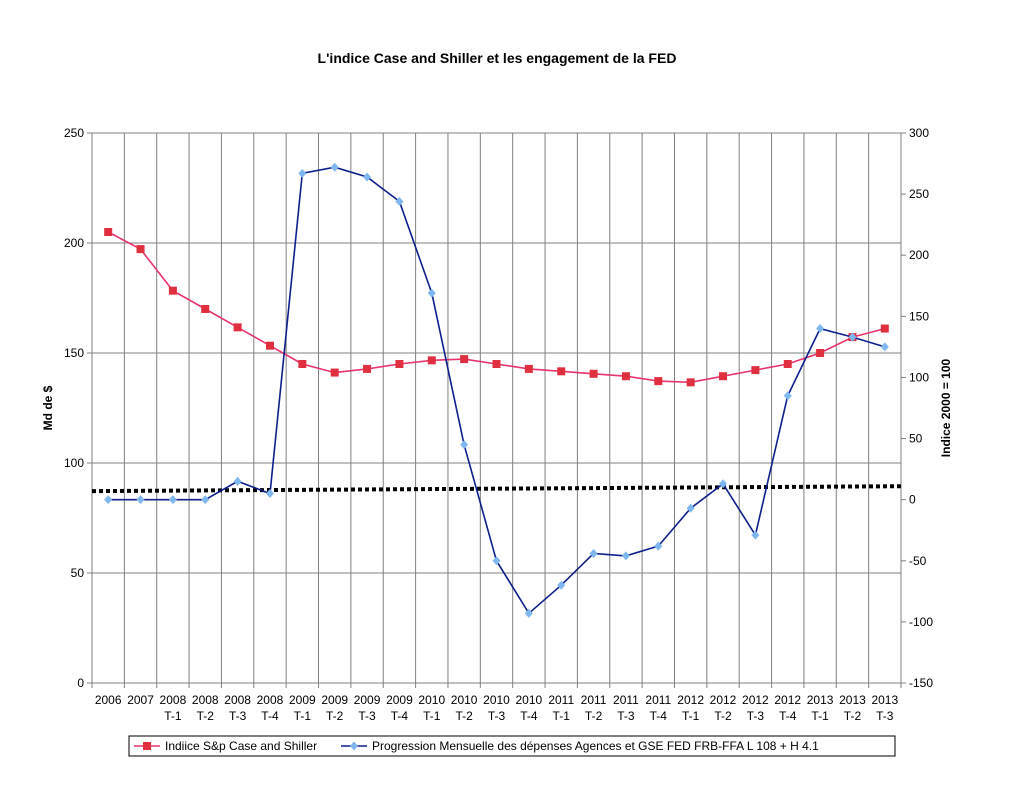 The width and height of the screenshot is (1024, 791). What do you see at coordinates (74, 133) in the screenshot?
I see `y-tick-label: 250` at bounding box center [74, 133].